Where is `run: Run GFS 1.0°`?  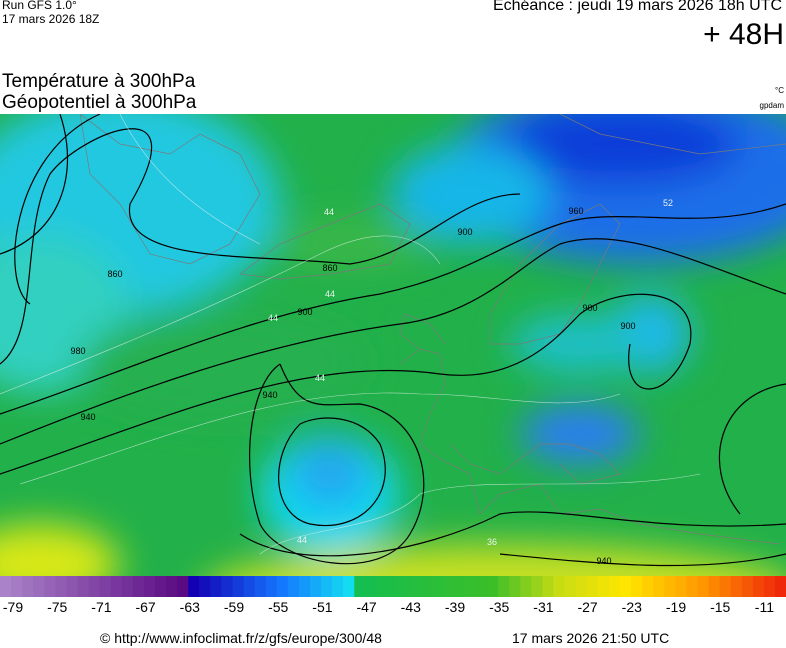 run: Run GFS 1.0° is located at coordinates (39, 6).